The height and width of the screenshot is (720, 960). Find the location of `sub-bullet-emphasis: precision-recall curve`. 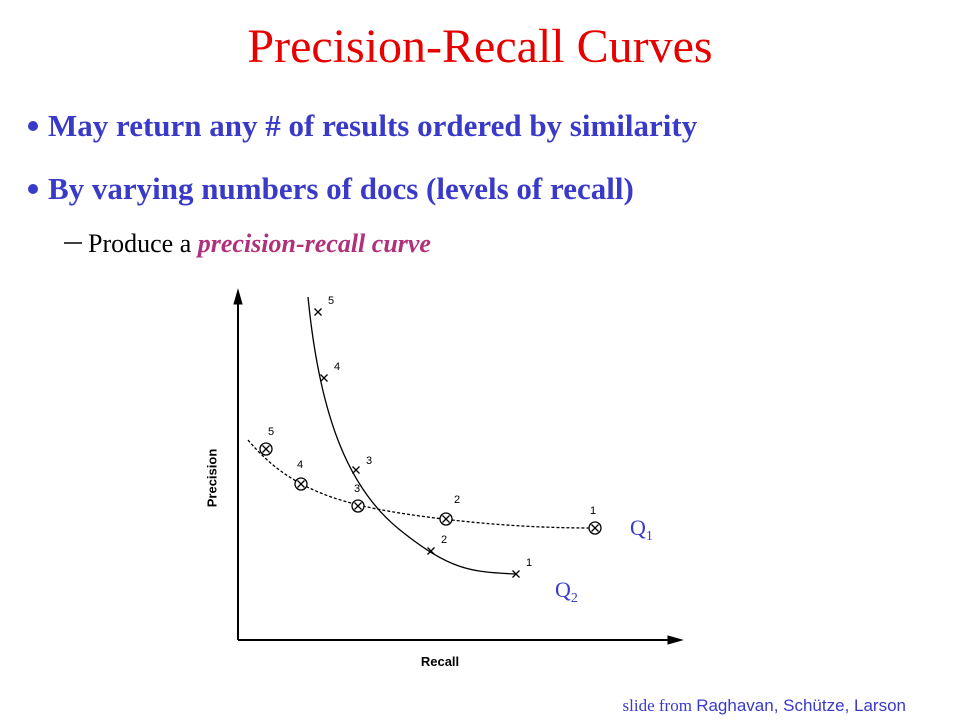

sub-bullet-emphasis: precision-recall curve is located at coordinates (313, 243).